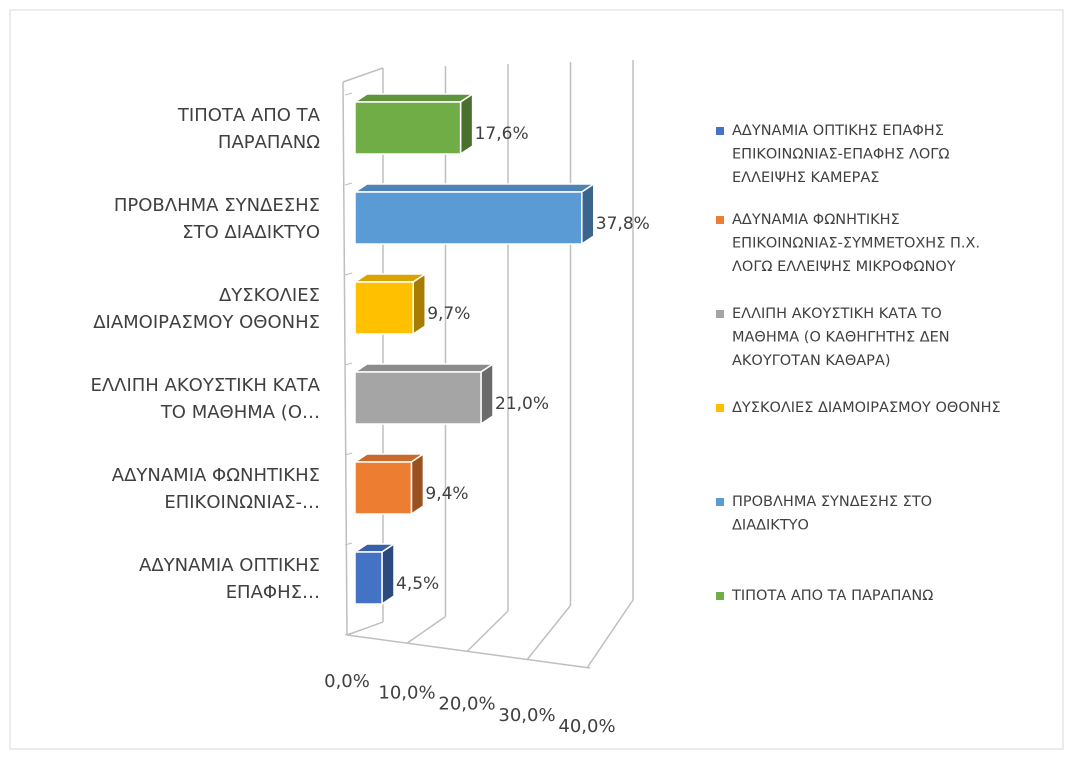 The image size is (1074, 764). Describe the element at coordinates (347, 681) in the screenshot. I see `x-tick-label: 0,0%` at that location.